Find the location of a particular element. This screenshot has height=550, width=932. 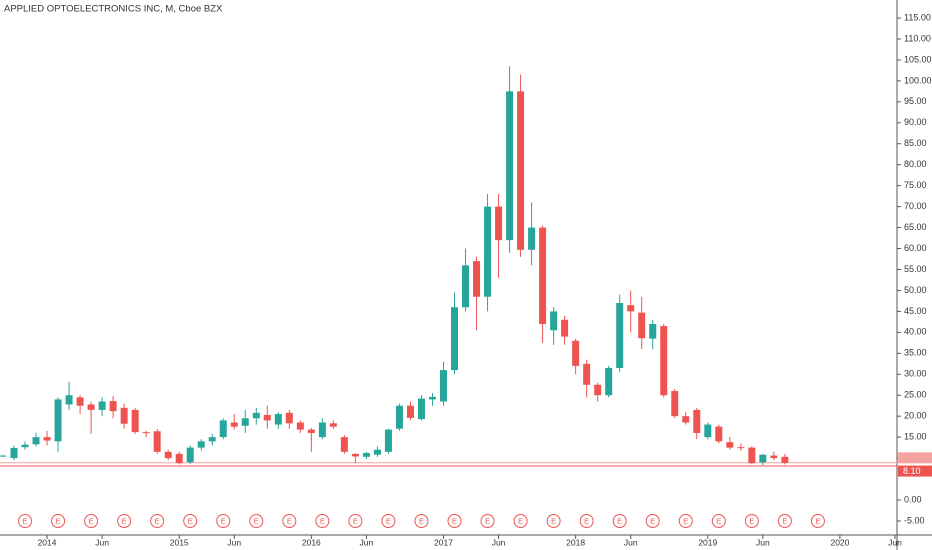

y-tick-label: 80.00 is located at coordinates (915, 164).